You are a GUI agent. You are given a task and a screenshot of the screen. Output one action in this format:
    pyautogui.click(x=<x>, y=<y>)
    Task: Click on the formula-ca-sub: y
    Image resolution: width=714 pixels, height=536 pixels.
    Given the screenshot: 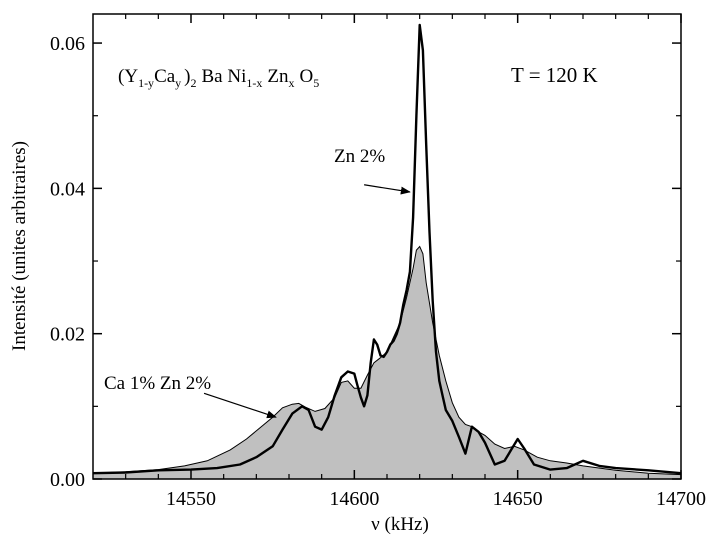 What is the action you would take?
    pyautogui.click(x=178, y=83)
    